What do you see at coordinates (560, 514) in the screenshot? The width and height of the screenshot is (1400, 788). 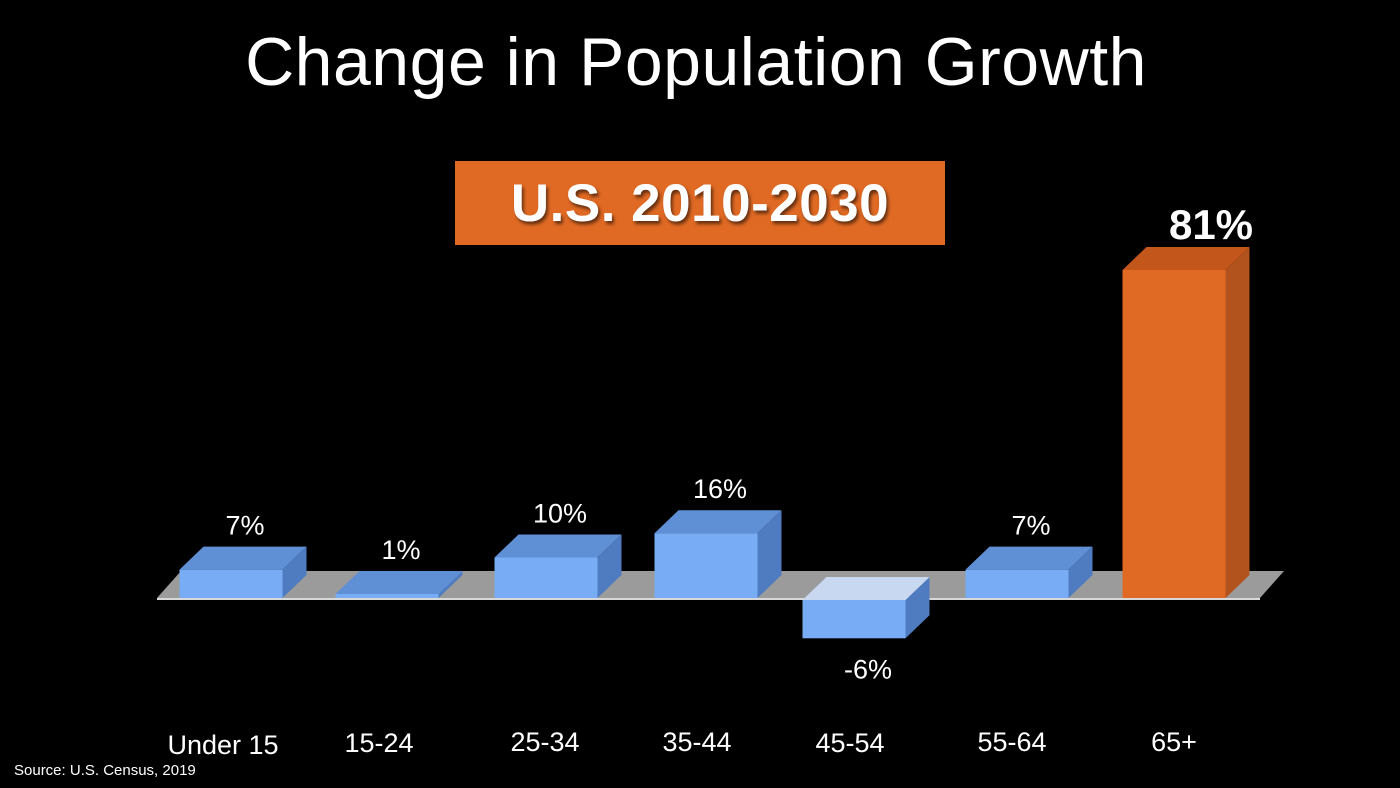 I see `data-label-2: 10%` at bounding box center [560, 514].